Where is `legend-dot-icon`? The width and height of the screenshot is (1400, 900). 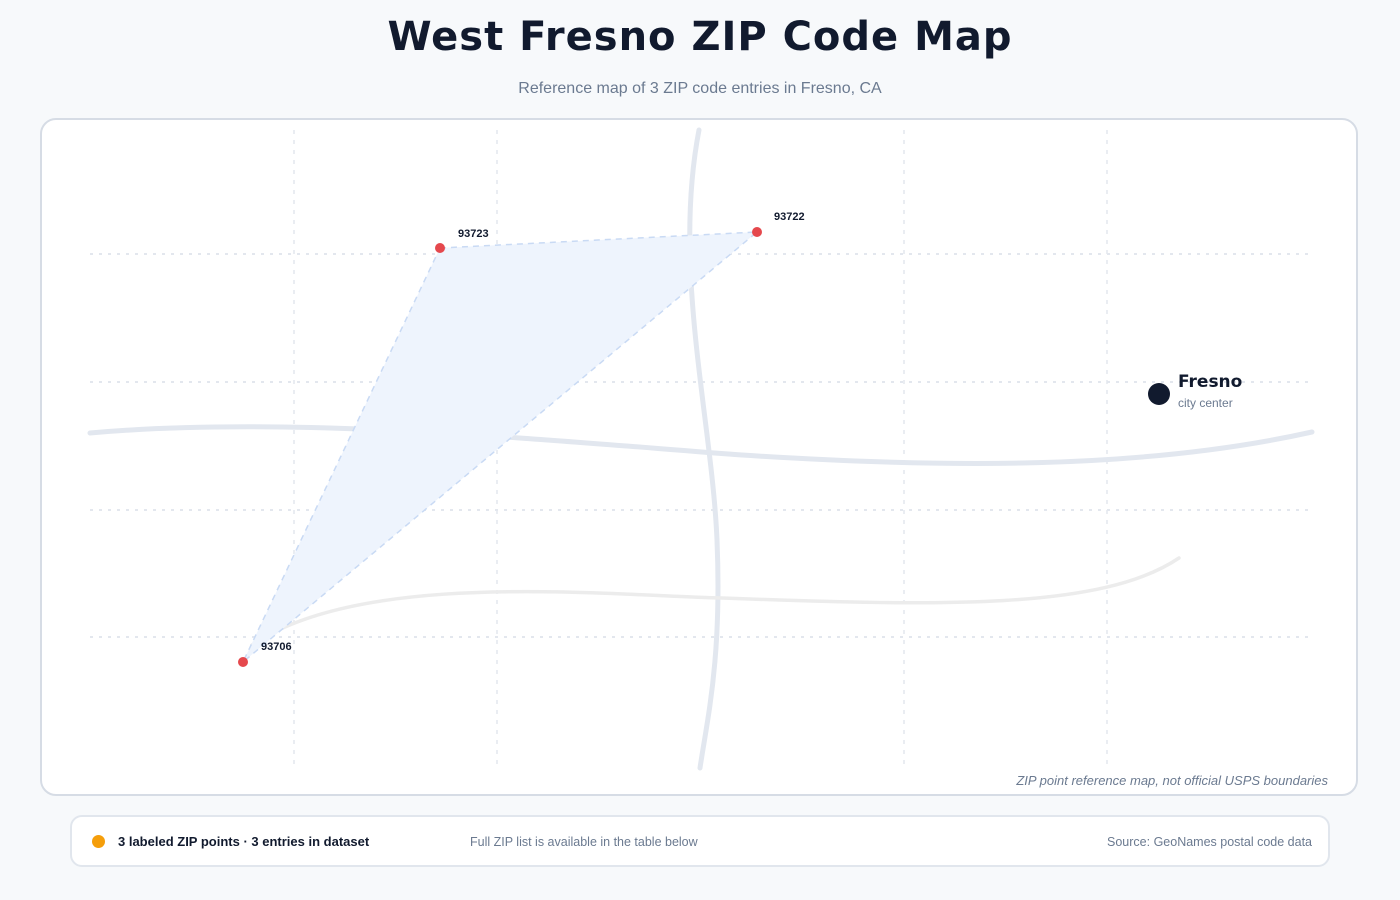 legend-dot-icon is located at coordinates (98, 841).